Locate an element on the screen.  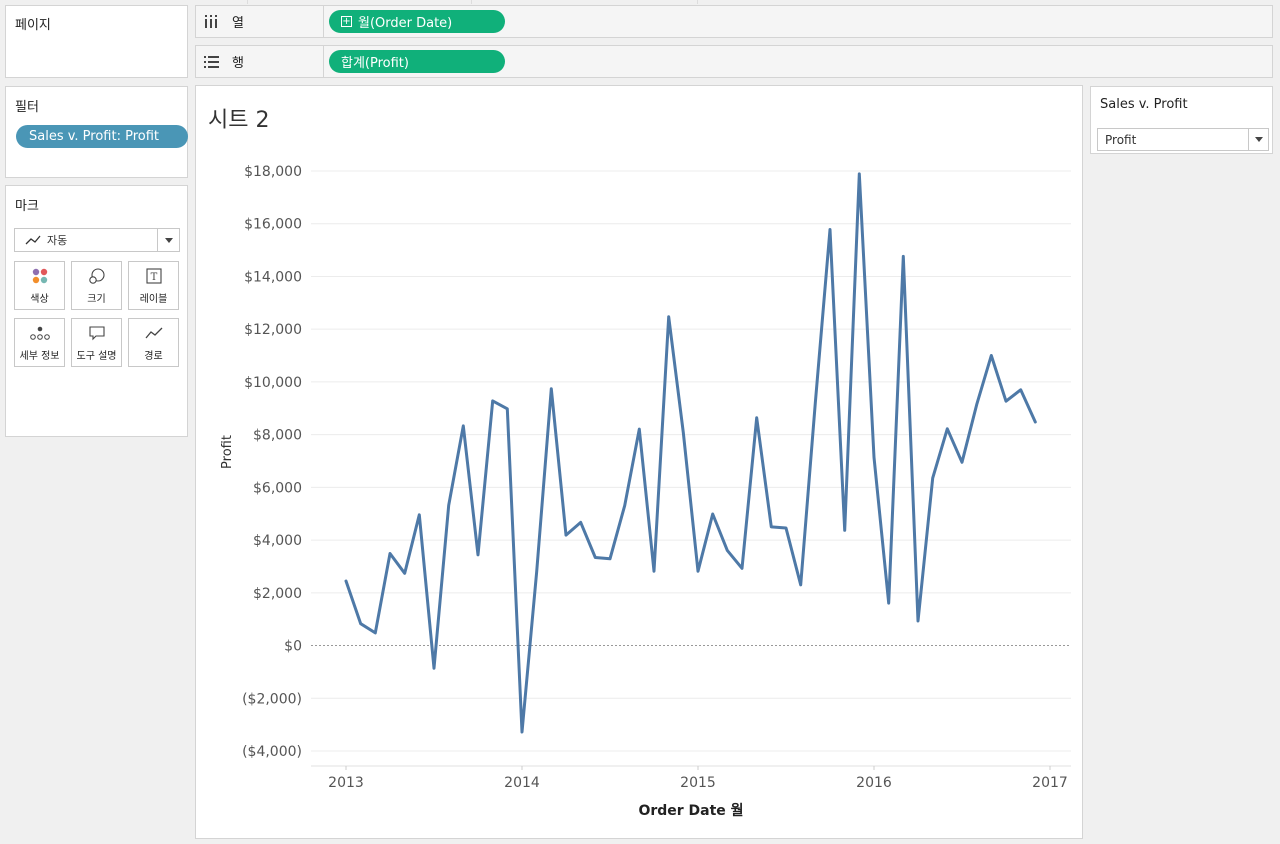
sum-profit-pill-label: 합계(Profit) is located at coordinates (375, 63).